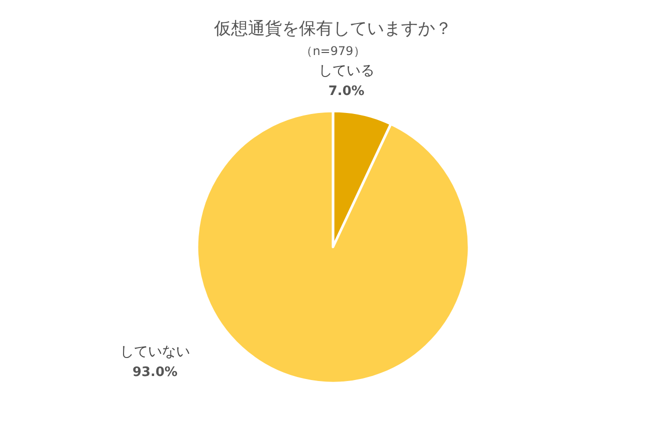  What do you see at coordinates (155, 372) in the screenshot?
I see `data-label: 93.0%` at bounding box center [155, 372].